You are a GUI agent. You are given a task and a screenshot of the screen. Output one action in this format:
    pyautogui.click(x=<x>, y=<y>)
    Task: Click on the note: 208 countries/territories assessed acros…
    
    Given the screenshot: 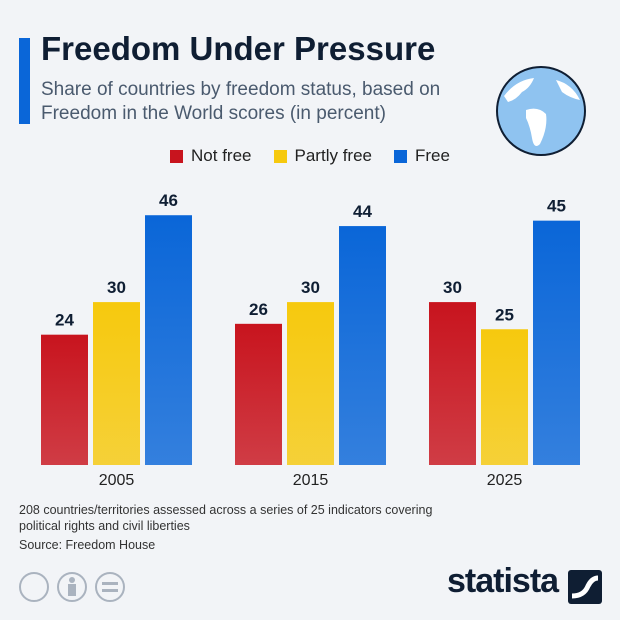 What is the action you would take?
    pyautogui.click(x=226, y=518)
    